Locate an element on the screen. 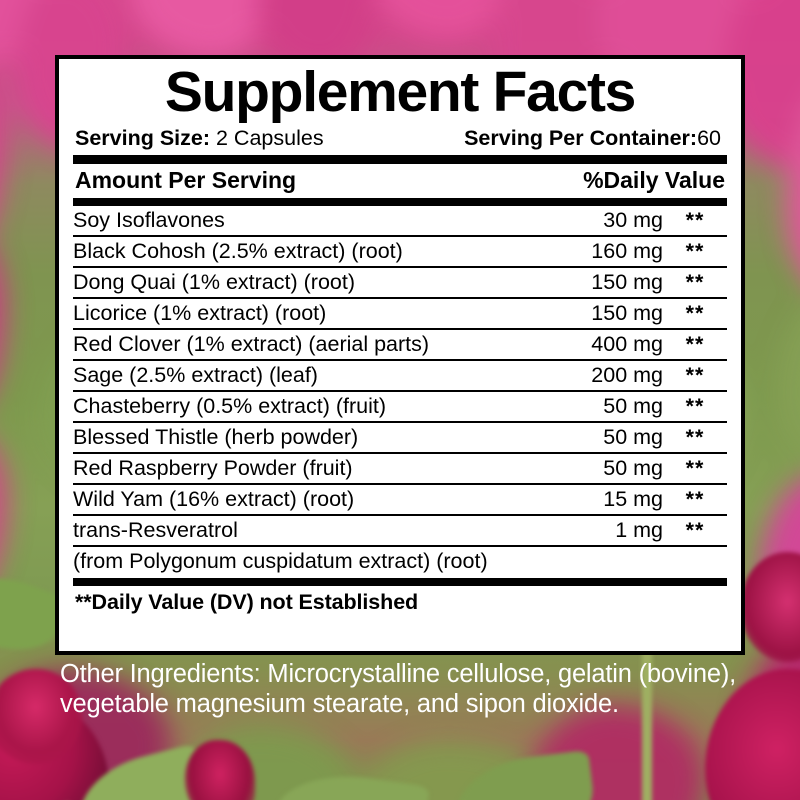 Image resolution: width=800 pixels, height=800 pixels. ingredient-amount: 160 mg is located at coordinates (613, 251).